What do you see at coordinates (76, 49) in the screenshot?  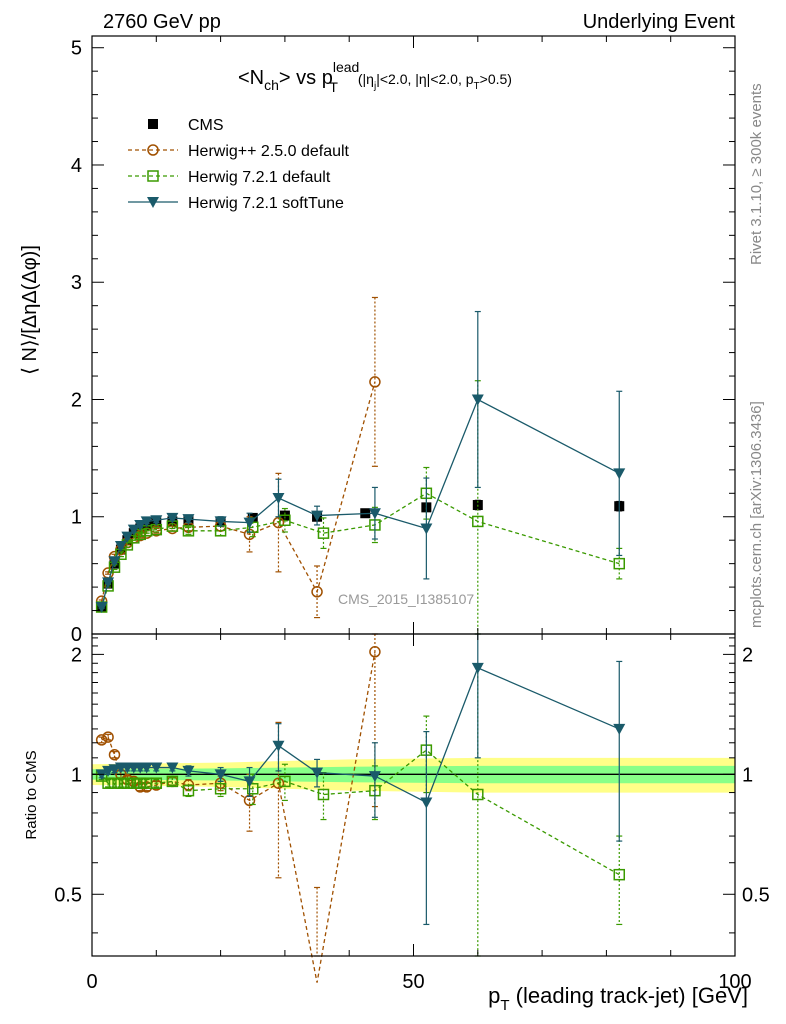 I see `y-tick-label: 5` at bounding box center [76, 49].